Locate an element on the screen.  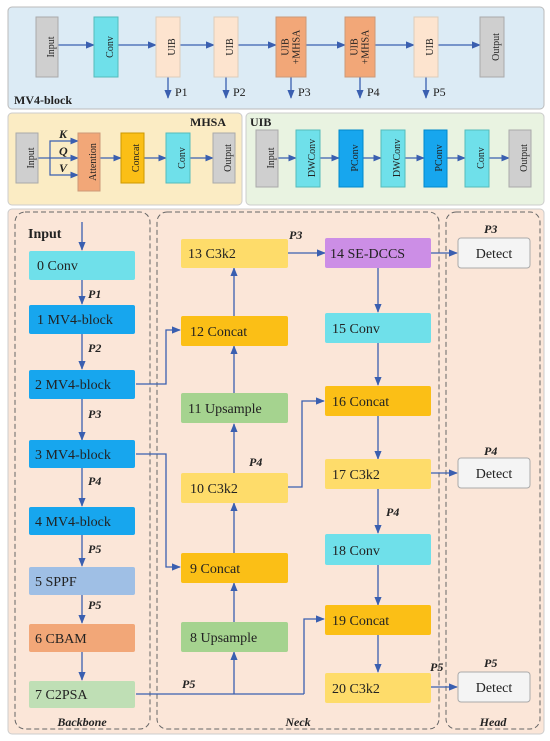
node-16-concat is located at coordinates (378, 401).